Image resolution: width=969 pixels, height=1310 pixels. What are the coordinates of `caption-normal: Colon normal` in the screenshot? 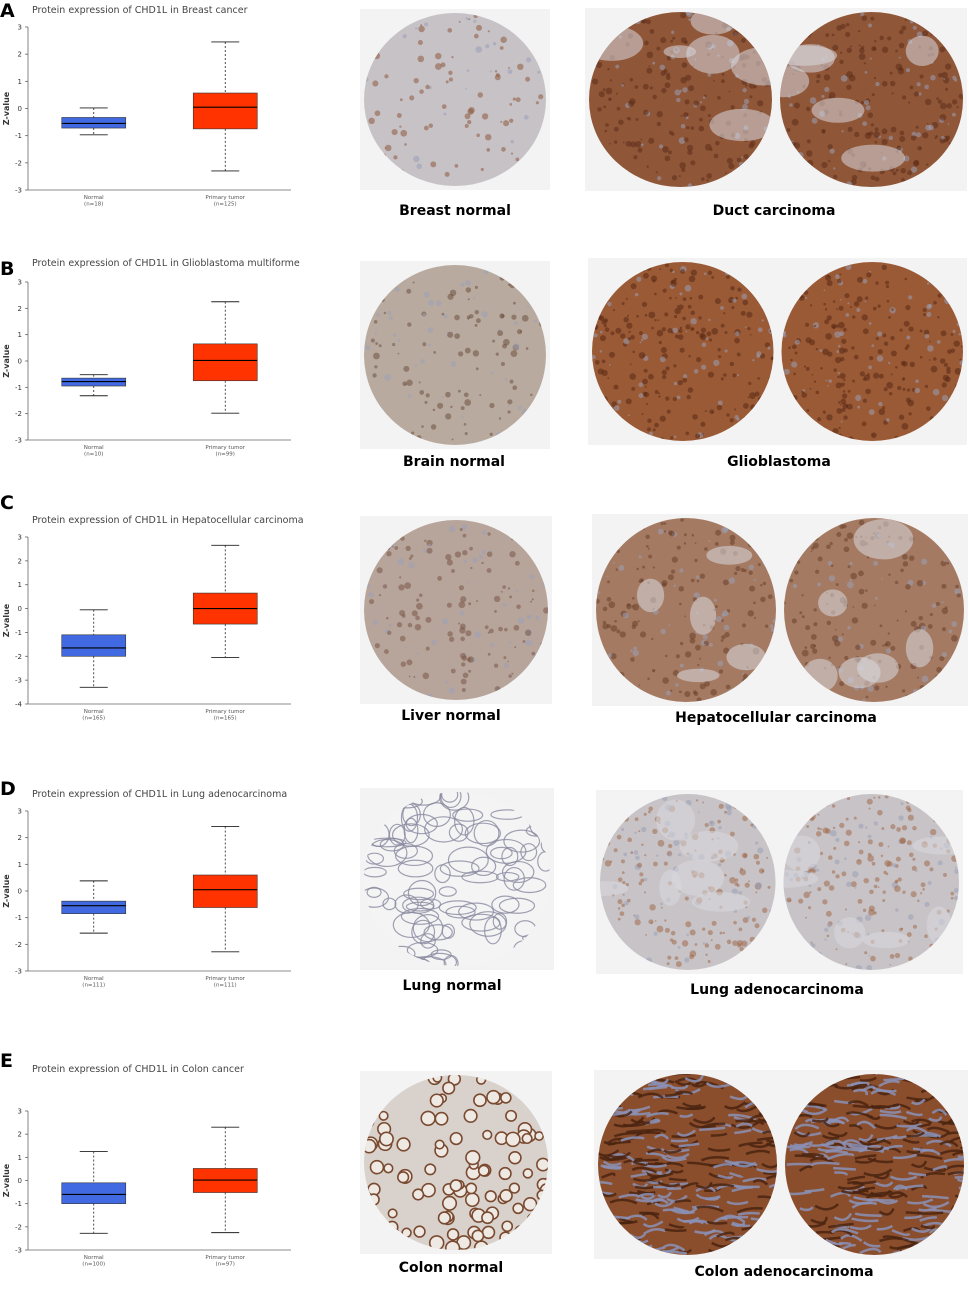 It's located at (451, 1268).